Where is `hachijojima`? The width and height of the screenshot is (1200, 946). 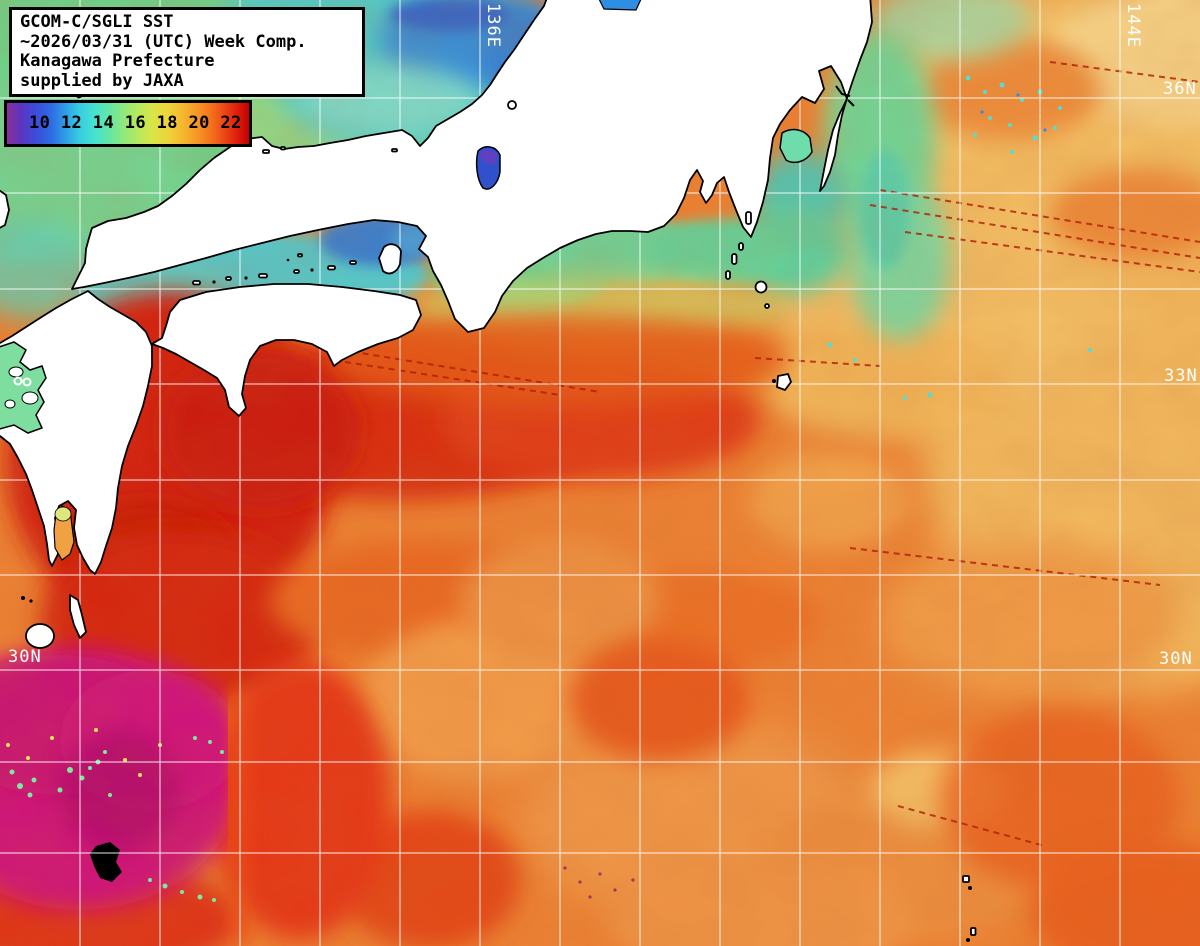 hachijojima is located at coordinates (784, 382).